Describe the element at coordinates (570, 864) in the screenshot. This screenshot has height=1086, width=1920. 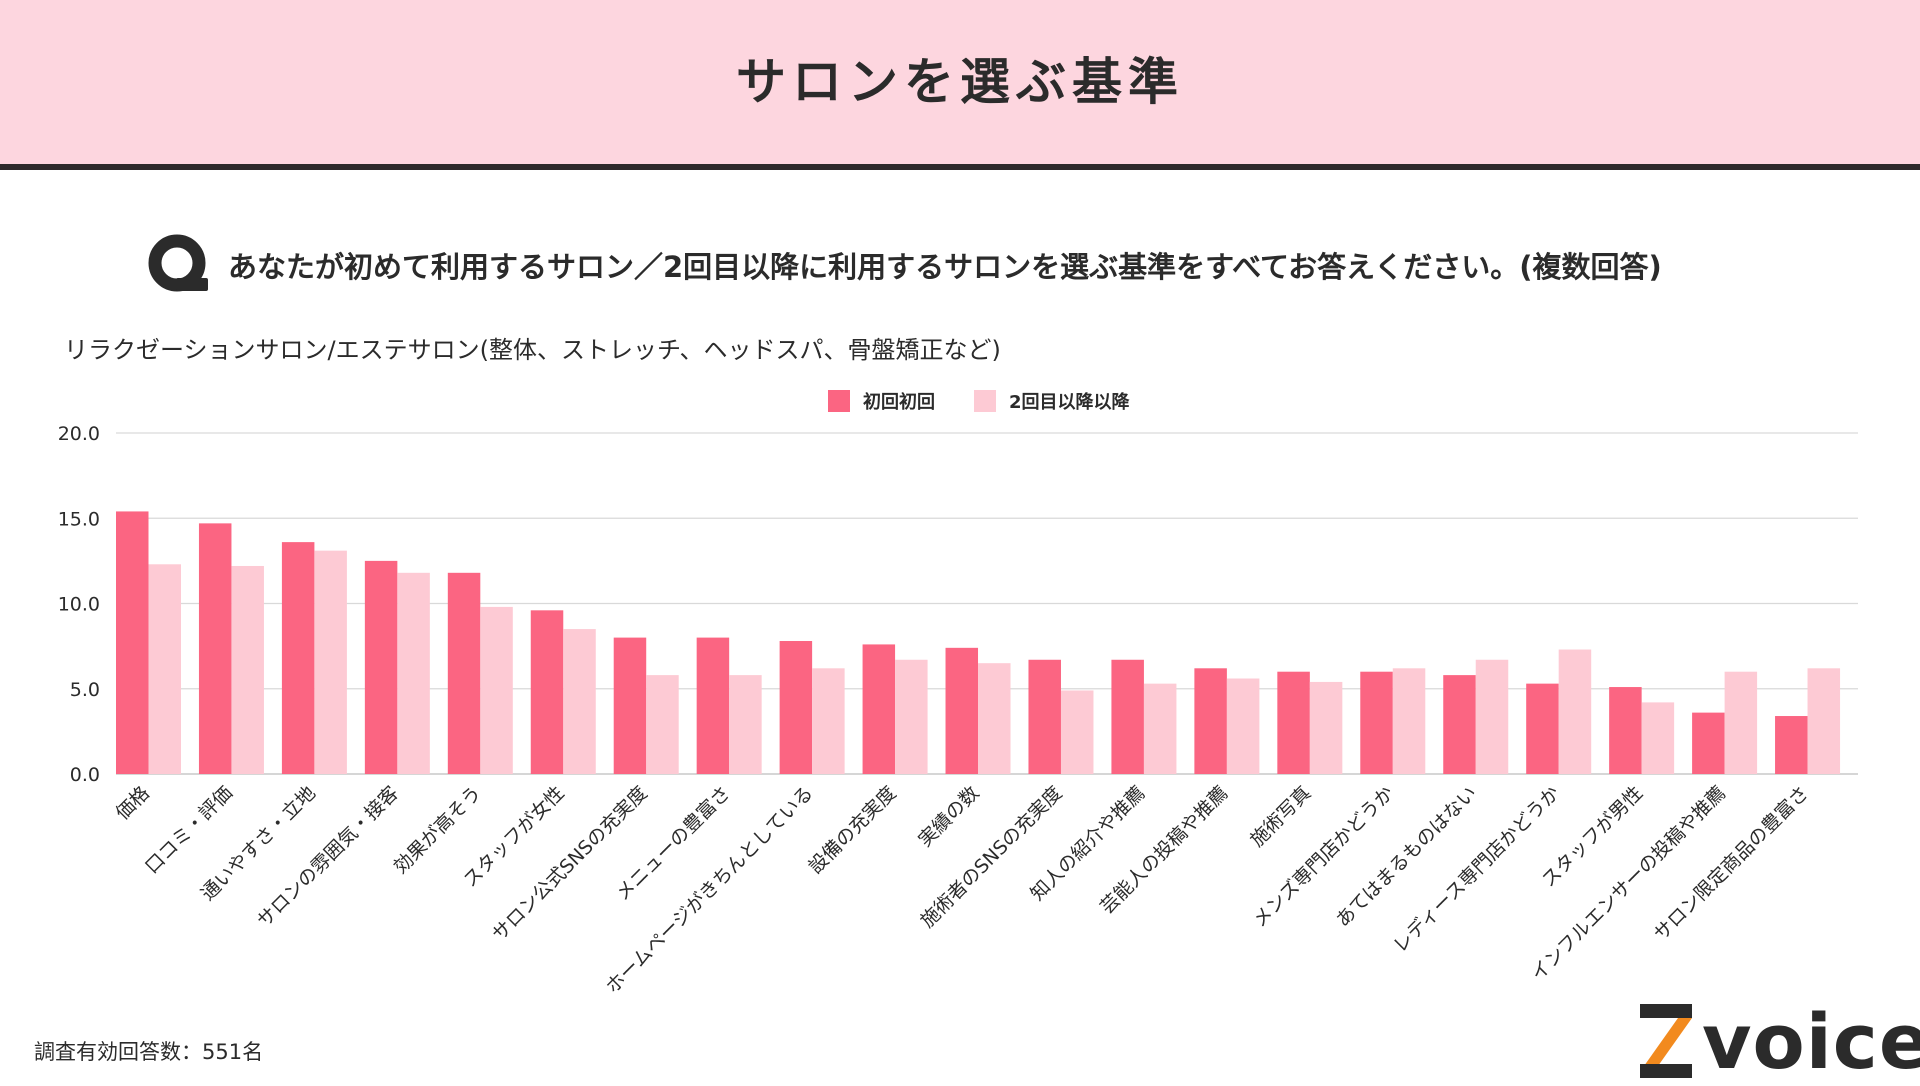
I see `x-tick-label: サロン公式SNSの充実度` at that location.